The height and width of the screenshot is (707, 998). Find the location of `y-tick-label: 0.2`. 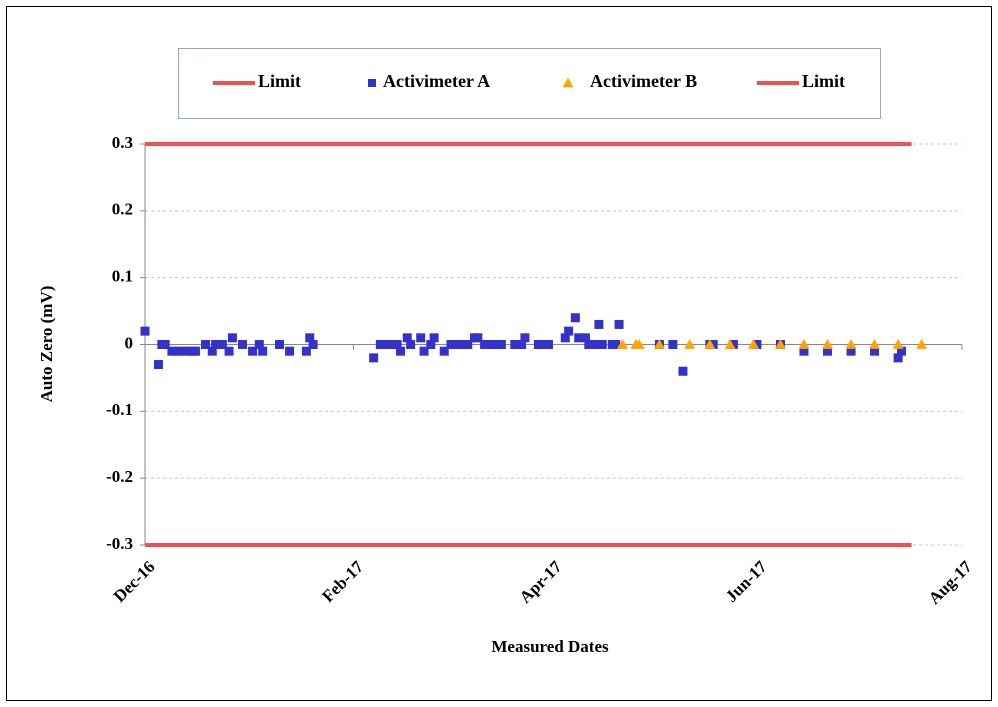

y-tick-label: 0.2 is located at coordinates (122, 209).